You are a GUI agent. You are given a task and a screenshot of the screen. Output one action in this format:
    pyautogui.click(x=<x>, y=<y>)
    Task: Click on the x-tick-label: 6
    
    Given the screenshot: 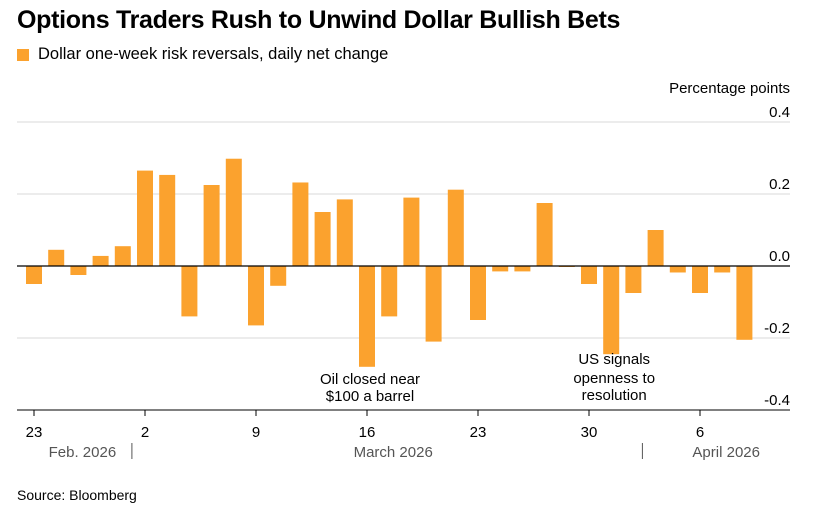 What is the action you would take?
    pyautogui.click(x=700, y=432)
    